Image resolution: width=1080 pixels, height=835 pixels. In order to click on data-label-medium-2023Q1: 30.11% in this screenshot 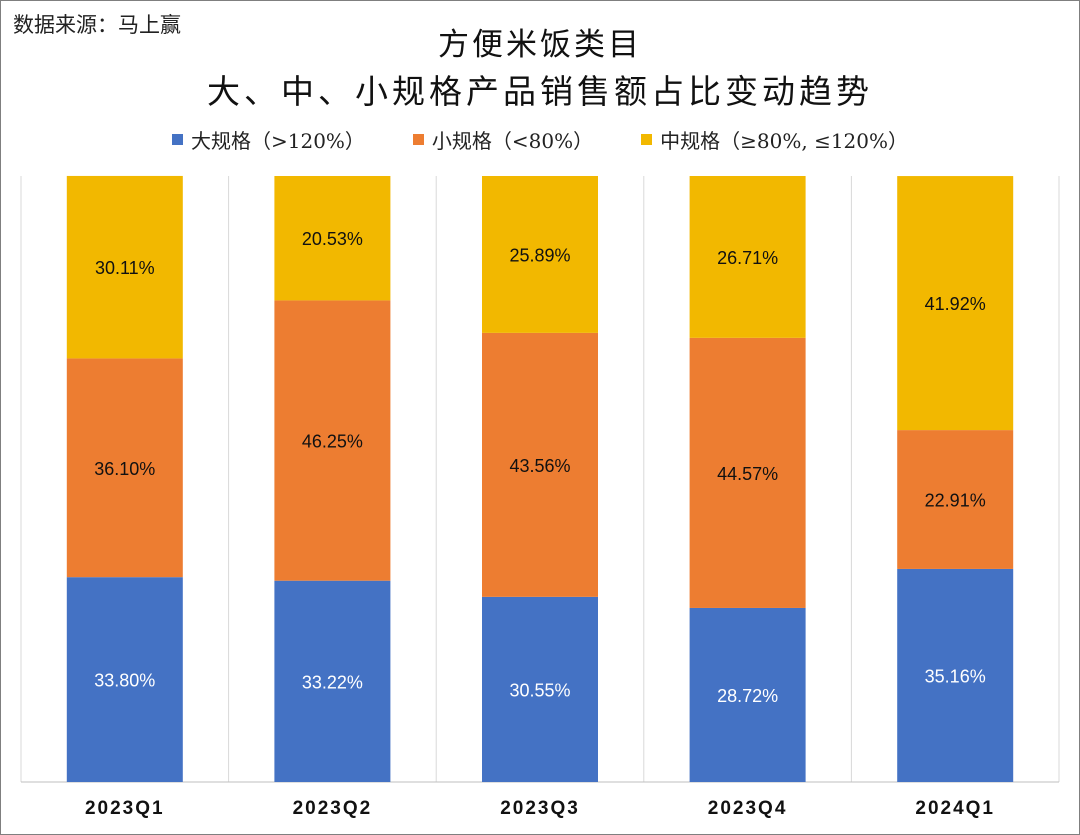, I will do `click(125, 268)`.